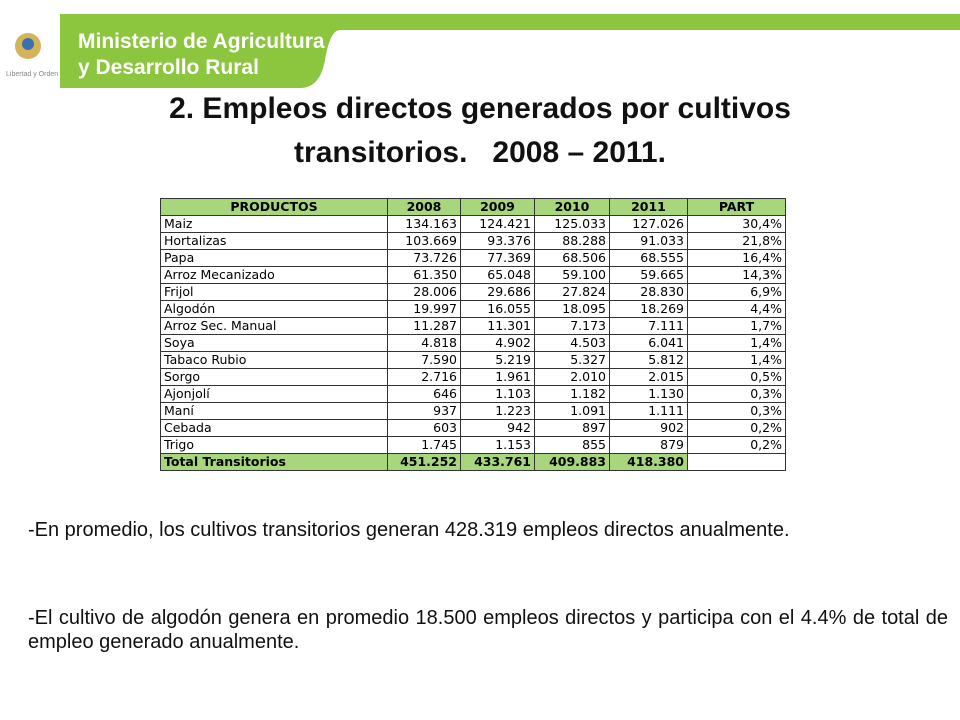 The height and width of the screenshot is (720, 960). I want to click on table-cell: 1.182, so click(572, 394).